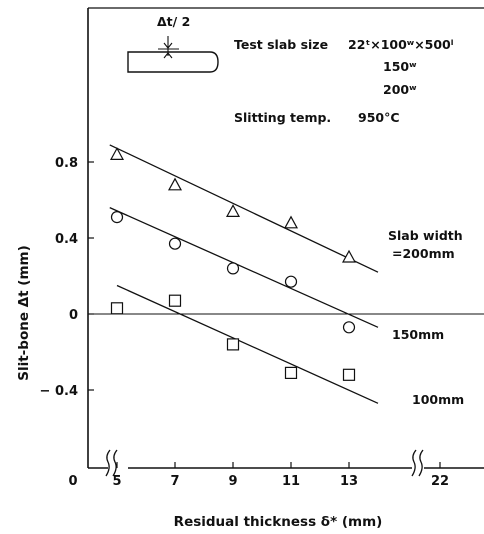 This screenshot has width=484, height=534. I want to click on y-axis-ticks: 0.8 0.4 0 − 0.4, so click(67, 277).